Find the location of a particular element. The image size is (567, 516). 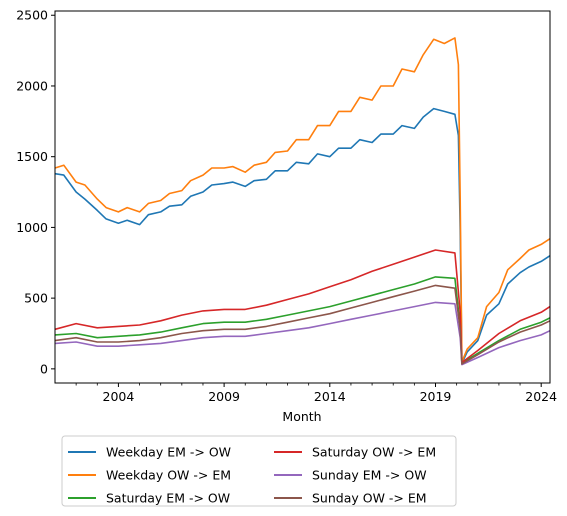

legend-label: Saturday OW -> EM is located at coordinates (374, 452).